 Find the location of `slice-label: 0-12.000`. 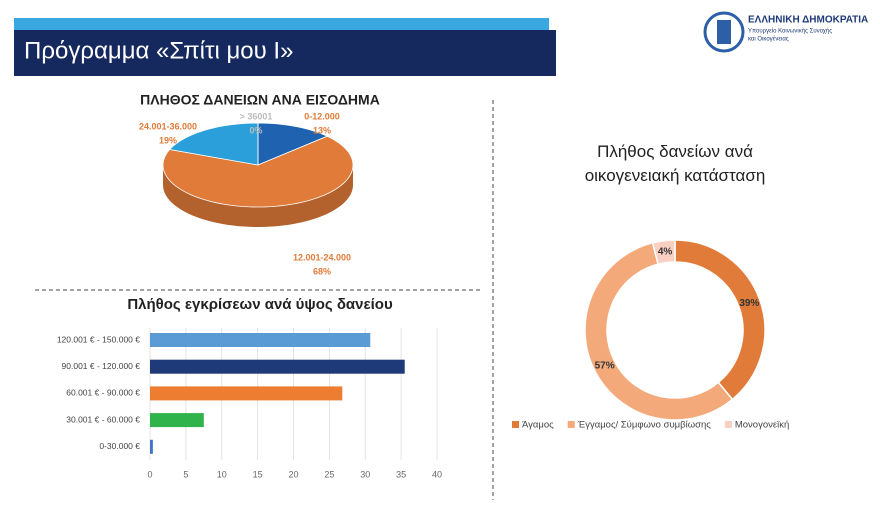

slice-label: 0-12.000 is located at coordinates (322, 116).